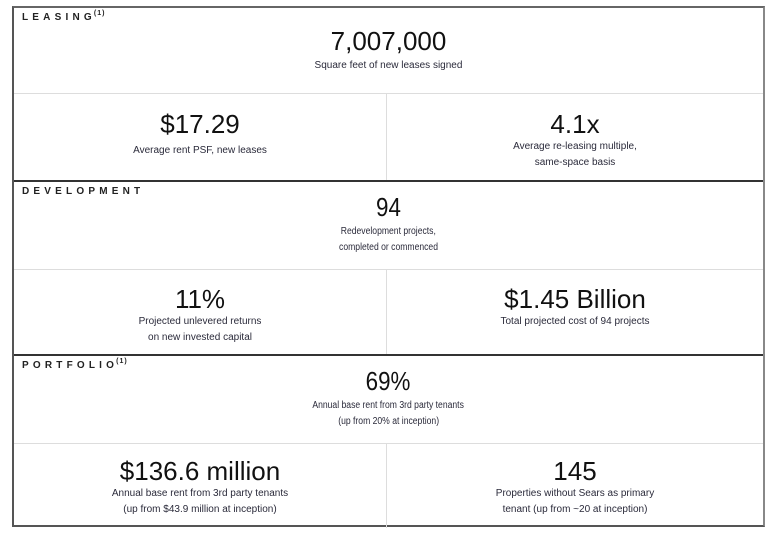  Describe the element at coordinates (575, 124) in the screenshot. I see `metric-value: 4.1x` at that location.